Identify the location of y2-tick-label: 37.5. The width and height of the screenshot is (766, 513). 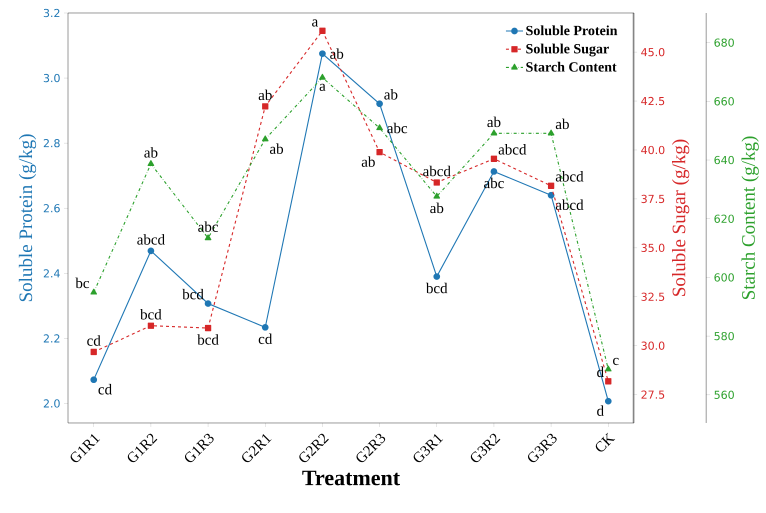
(652, 199).